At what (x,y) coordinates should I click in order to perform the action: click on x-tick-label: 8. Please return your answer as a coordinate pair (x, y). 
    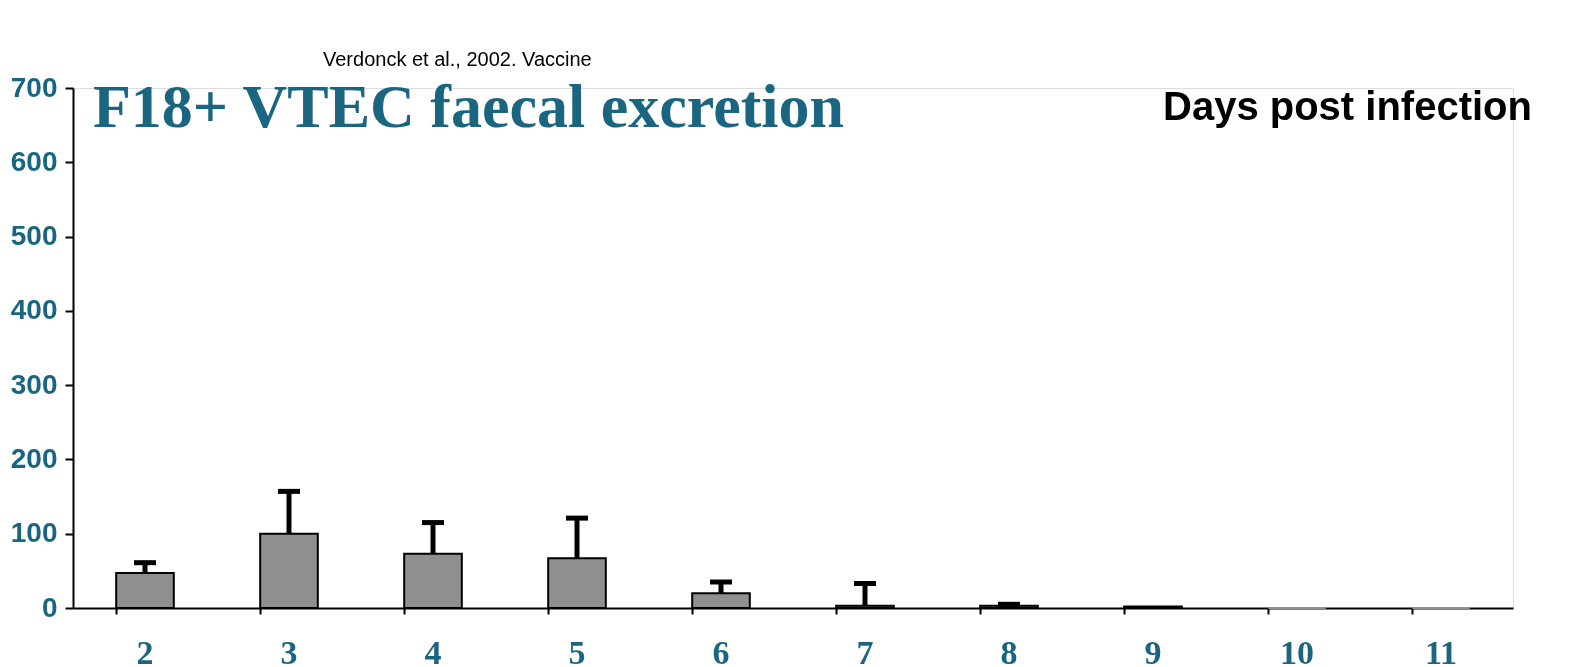
    Looking at the image, I should click on (1009, 650).